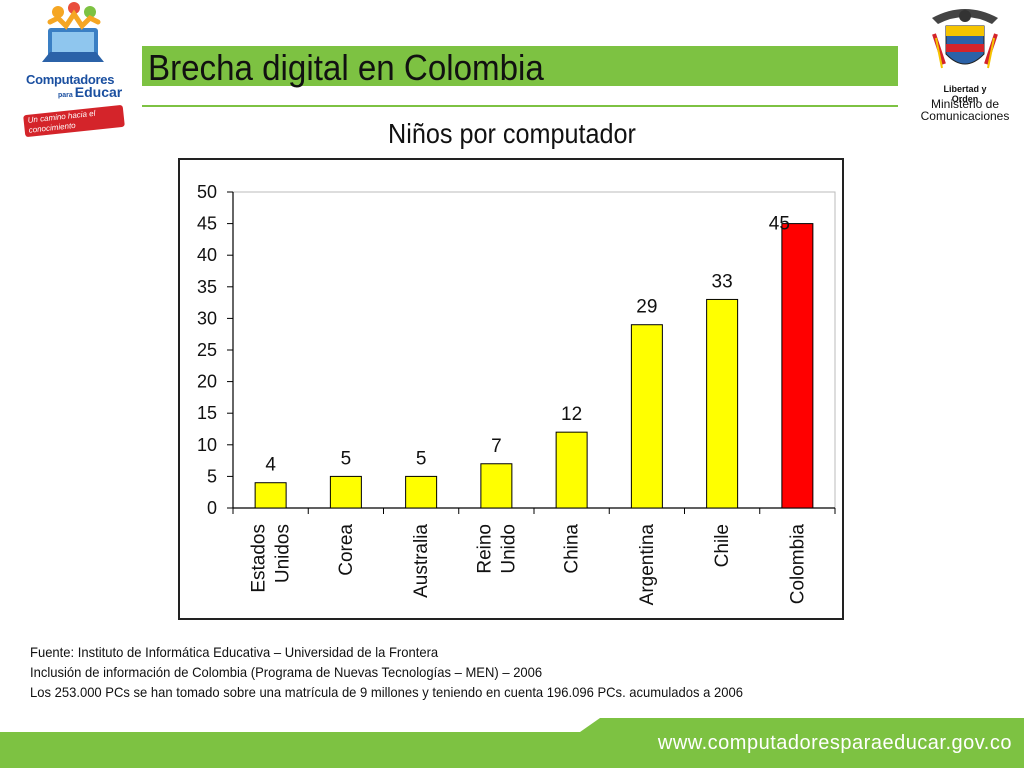 This screenshot has width=1024, height=768. I want to click on x-category-label: Estados, so click(259, 558).